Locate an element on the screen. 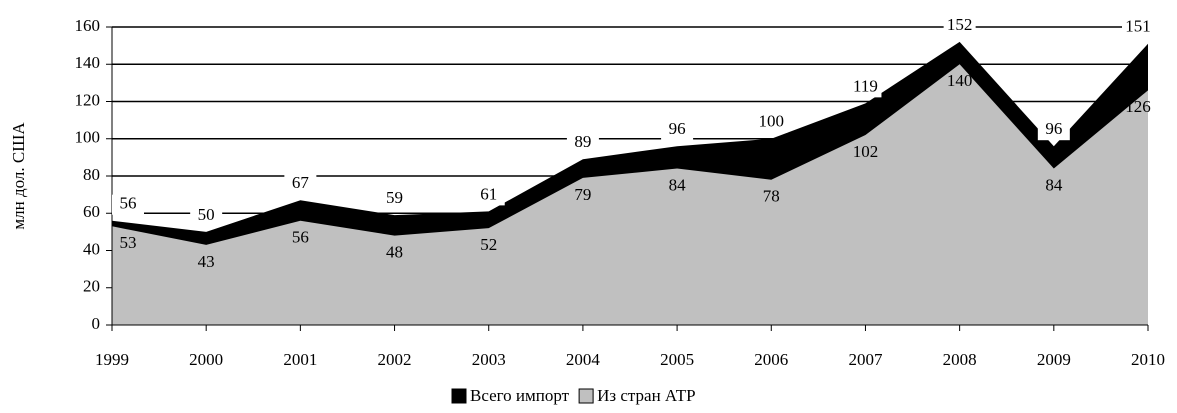 This screenshot has height=413, width=1177. legend-label: Всего импорт is located at coordinates (520, 395).